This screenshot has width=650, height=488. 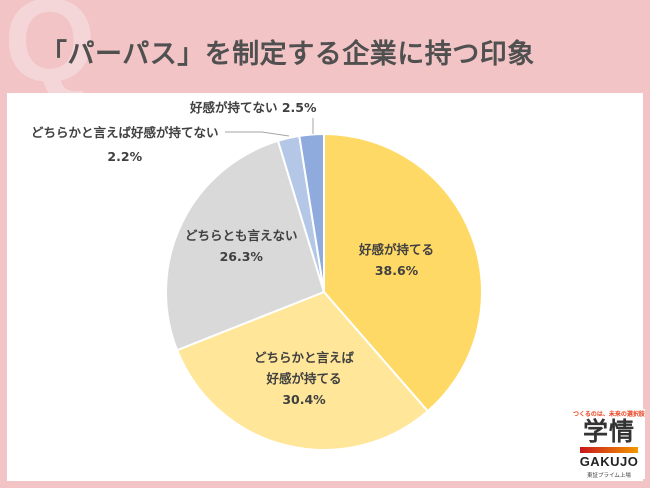 I want to click on slice-0-value: 38.6%, so click(x=396, y=270).